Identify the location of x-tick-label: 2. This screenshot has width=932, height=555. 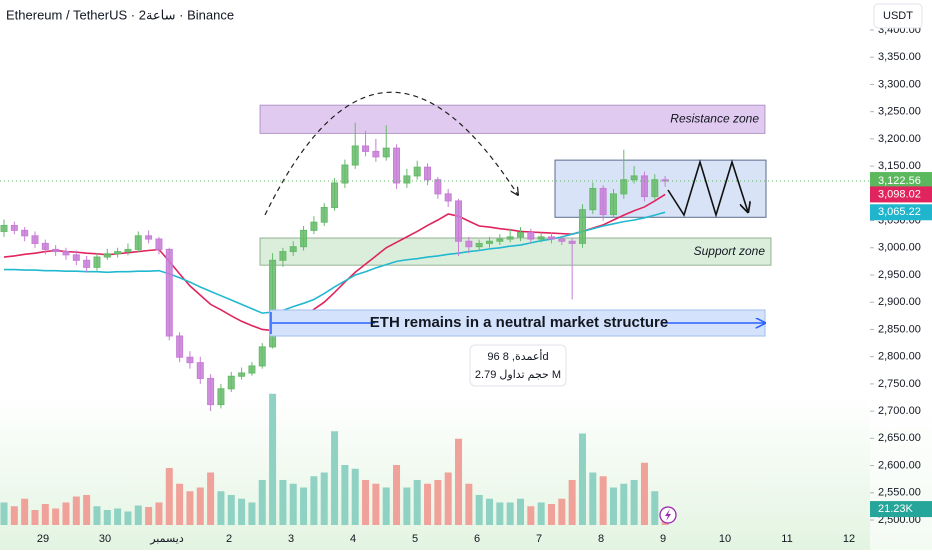
(229, 539).